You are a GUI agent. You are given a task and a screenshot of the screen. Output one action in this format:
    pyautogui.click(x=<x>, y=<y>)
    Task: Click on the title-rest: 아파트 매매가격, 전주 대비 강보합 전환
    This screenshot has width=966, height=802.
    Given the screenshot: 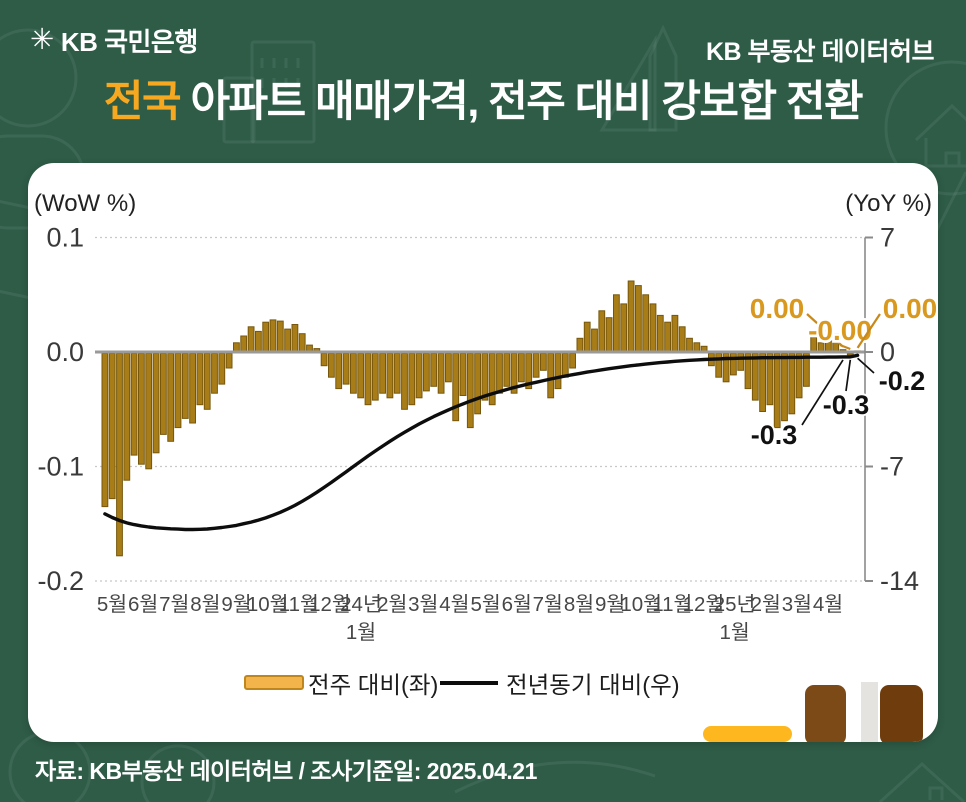 What is the action you would take?
    pyautogui.click(x=521, y=102)
    